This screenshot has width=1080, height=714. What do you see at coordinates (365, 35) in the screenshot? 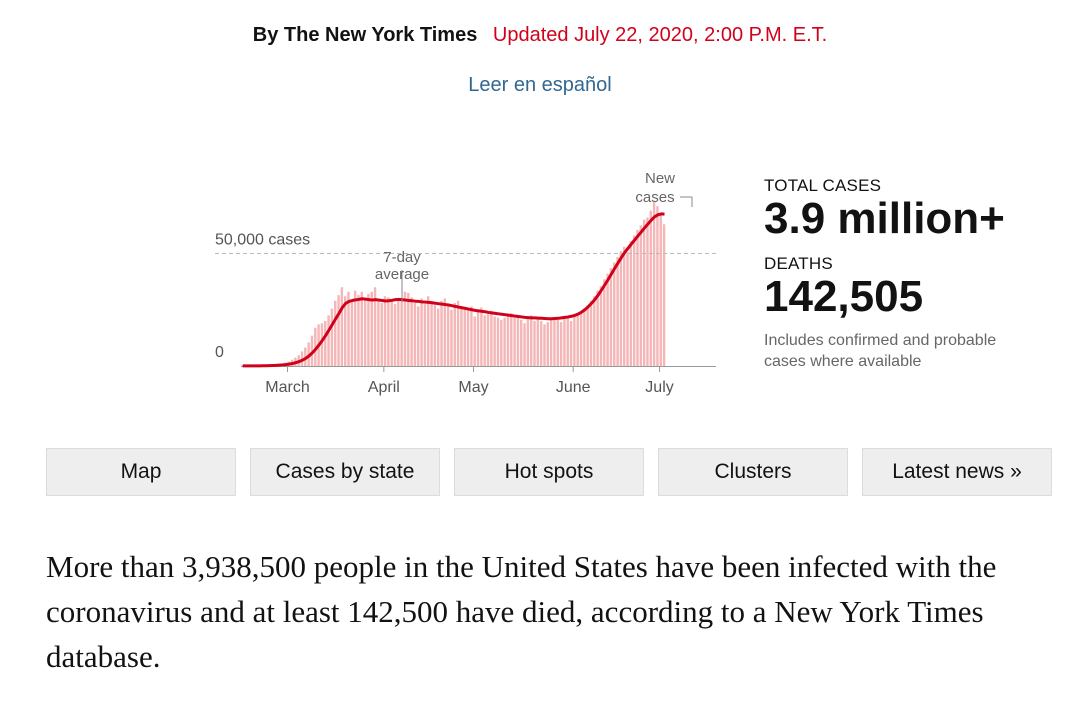
I see `byline: By The New York Times` at bounding box center [365, 35].